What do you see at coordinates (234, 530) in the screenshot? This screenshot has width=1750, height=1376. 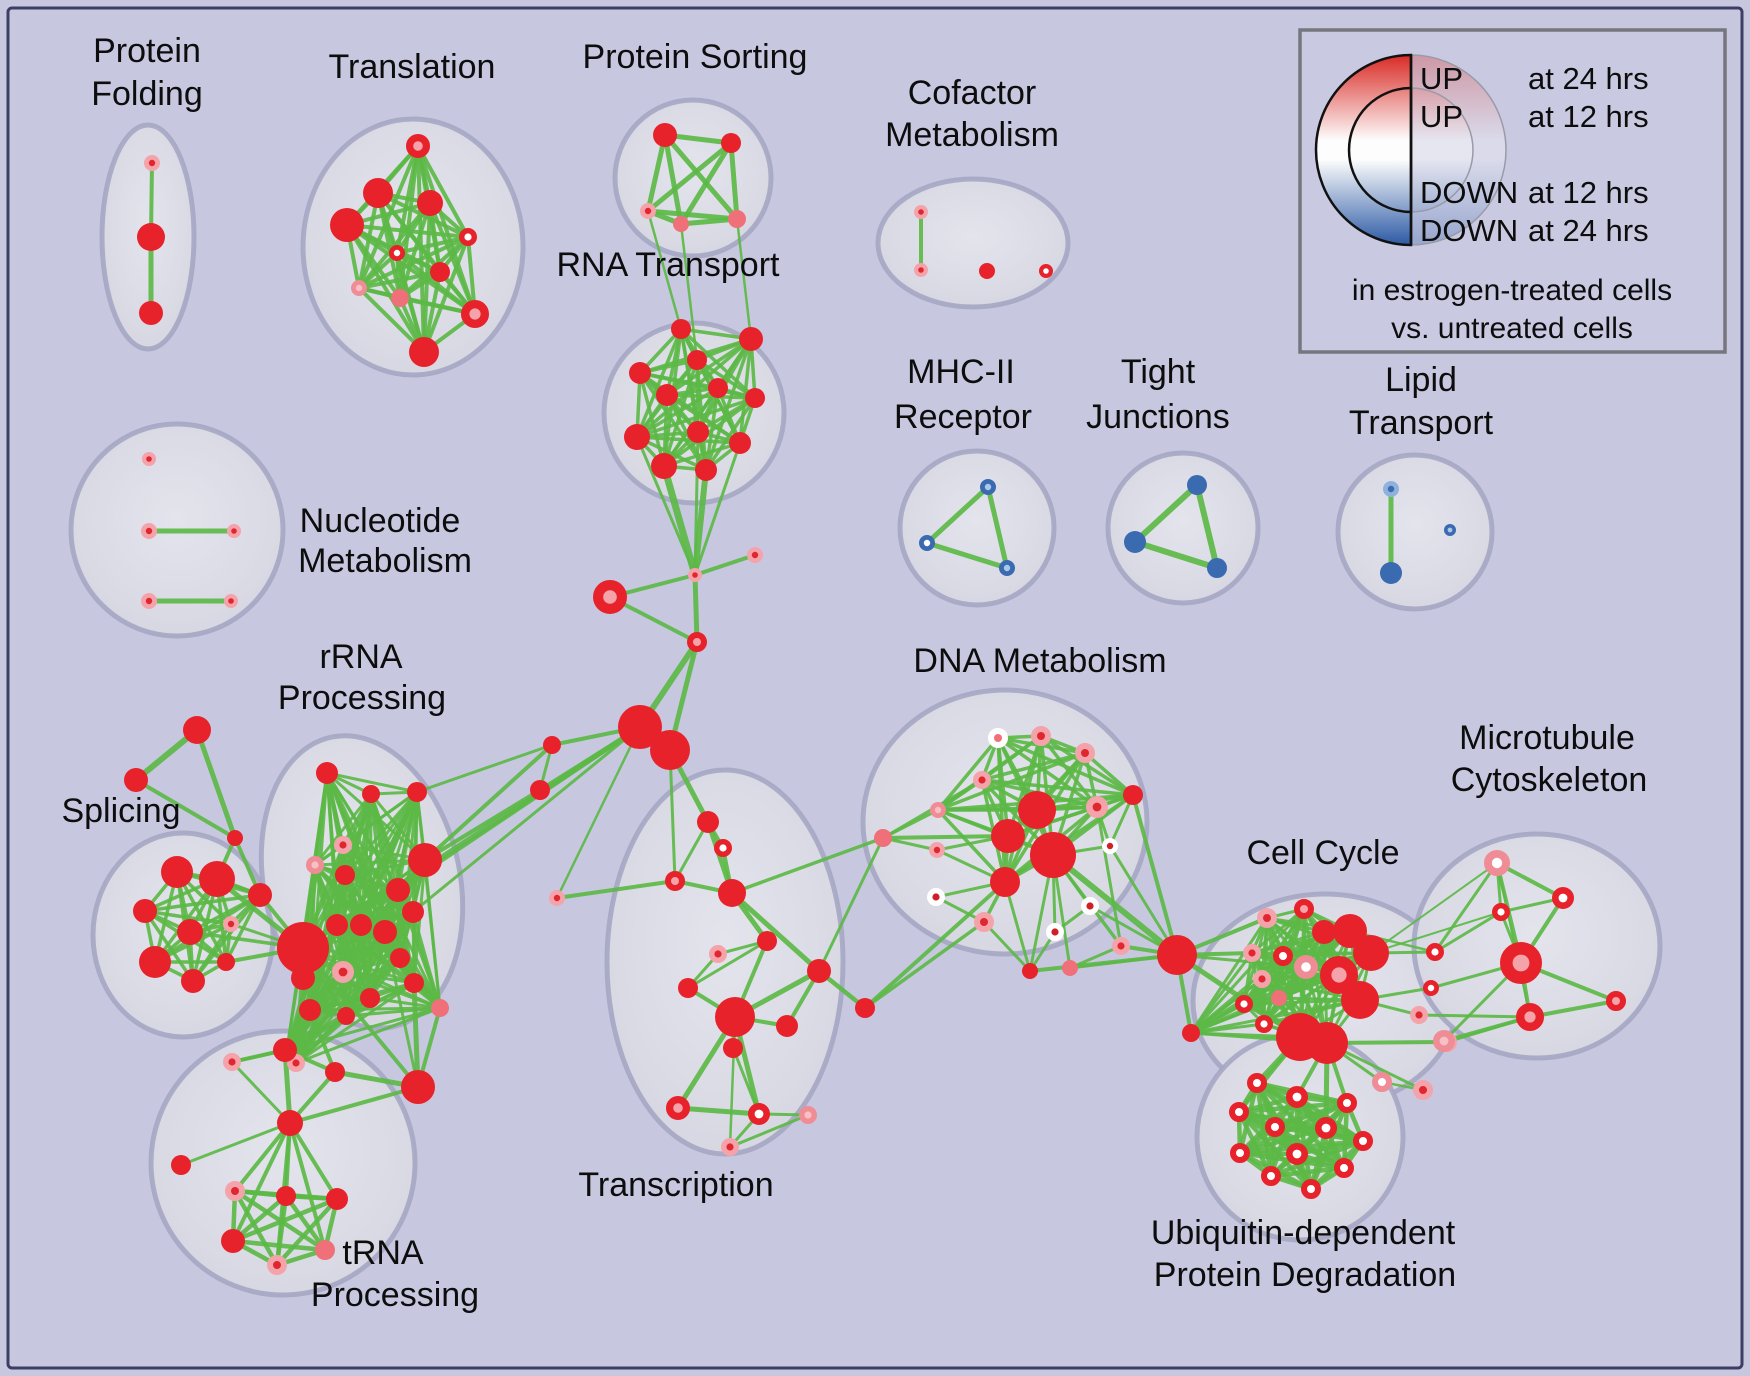 I see `node-nm3` at bounding box center [234, 530].